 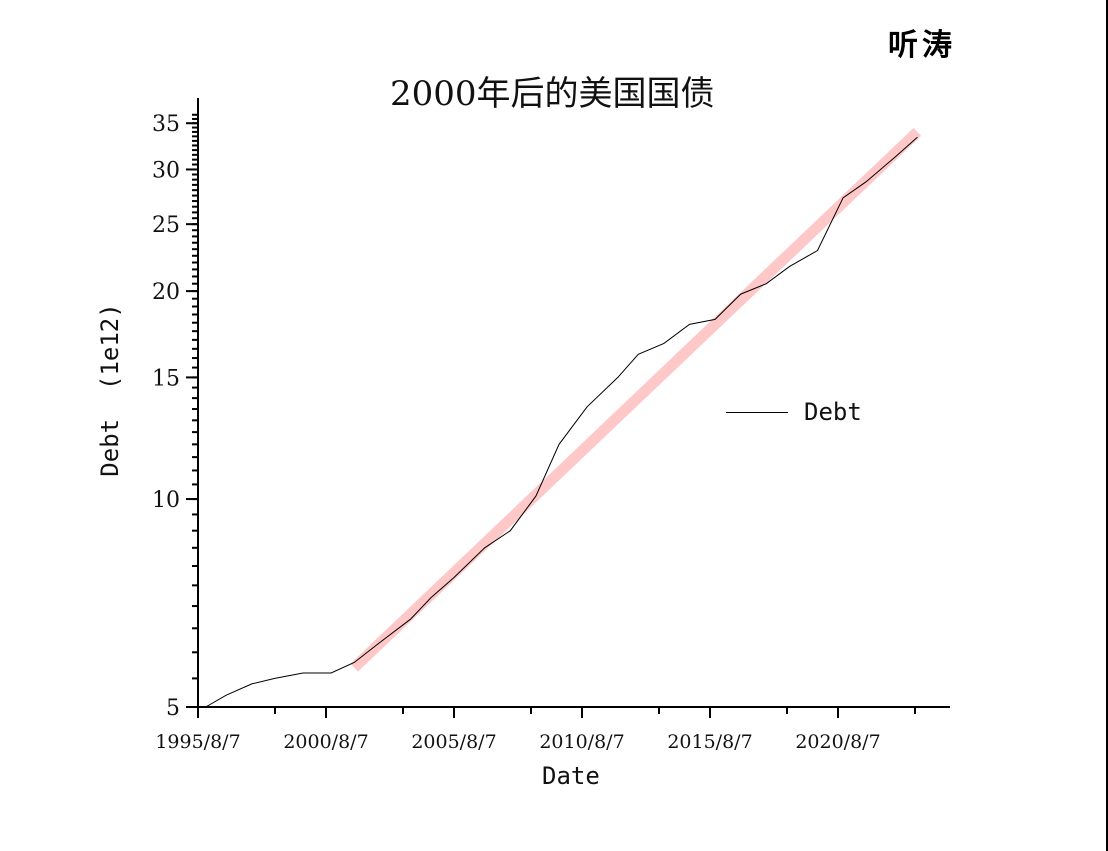 What do you see at coordinates (794, 412) in the screenshot?
I see `legend: Debt` at bounding box center [794, 412].